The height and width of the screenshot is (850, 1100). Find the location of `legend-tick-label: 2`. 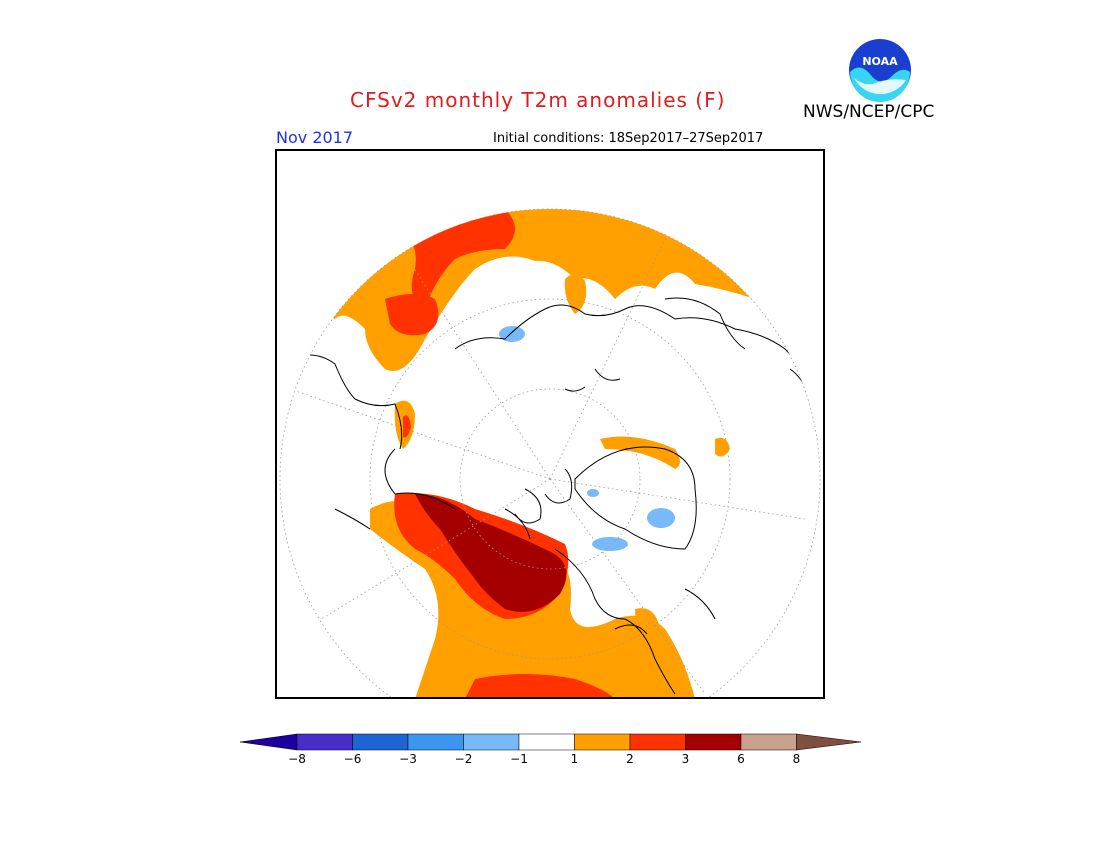

legend-tick-label: 2 is located at coordinates (630, 759).